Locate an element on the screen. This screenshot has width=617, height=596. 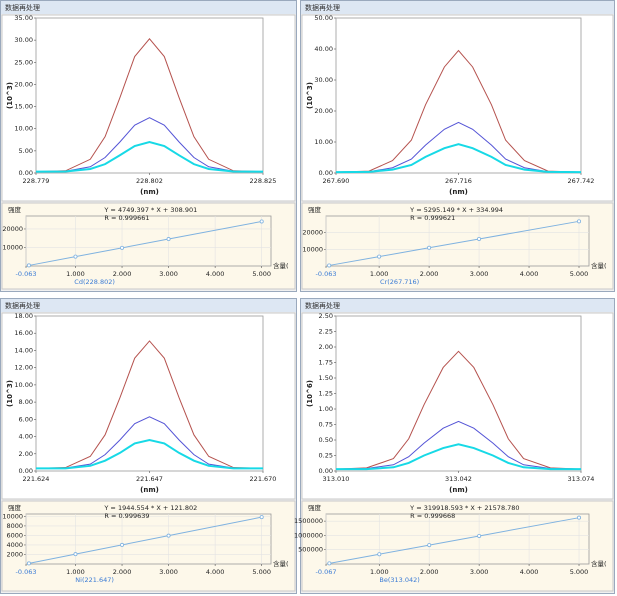
y-tick-label: 4000 is located at coordinates (14, 545).